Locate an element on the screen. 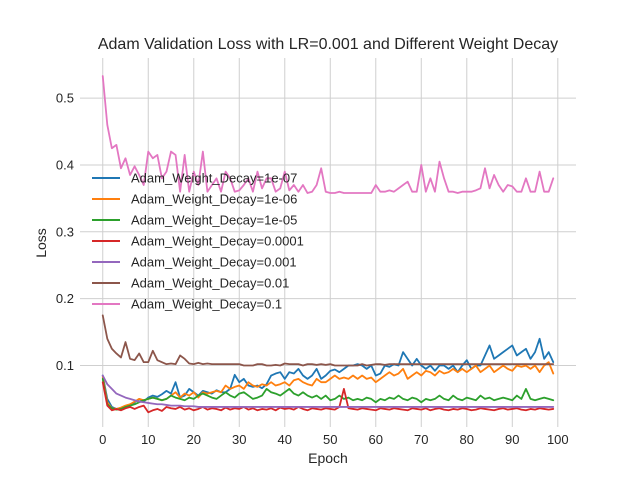 The height and width of the screenshot is (485, 640). y-tick-label: 0.1 is located at coordinates (65, 365).